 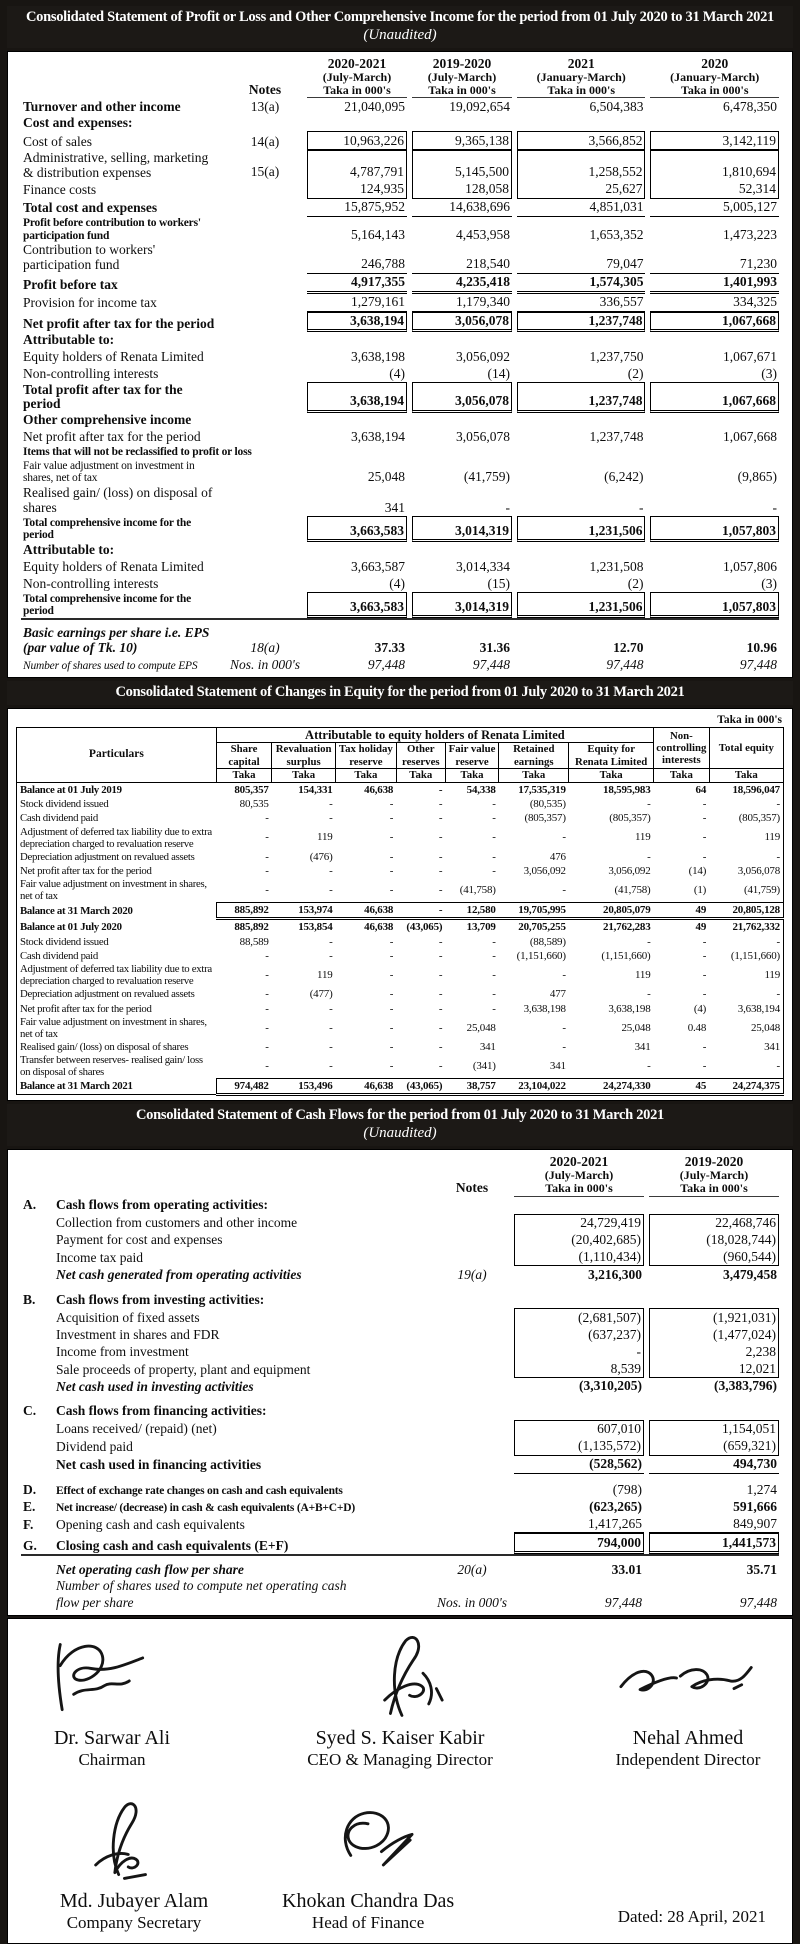 What do you see at coordinates (366, 756) in the screenshot?
I see `equity-column-header: Tax holiday reserve` at bounding box center [366, 756].